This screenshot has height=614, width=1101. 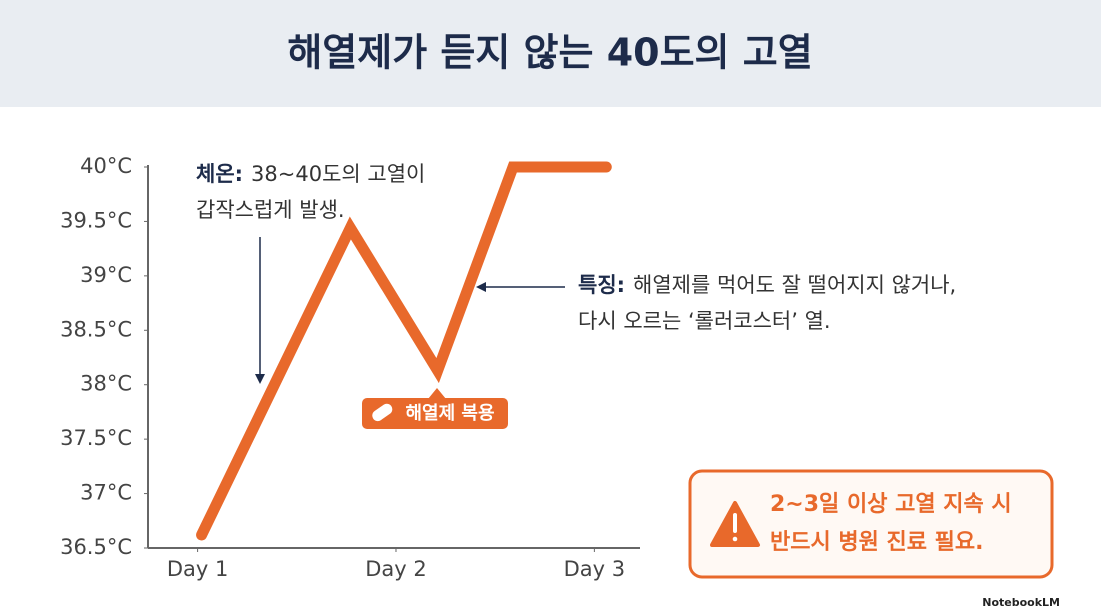 What do you see at coordinates (871, 524) in the screenshot?
I see `warning-box` at bounding box center [871, 524].